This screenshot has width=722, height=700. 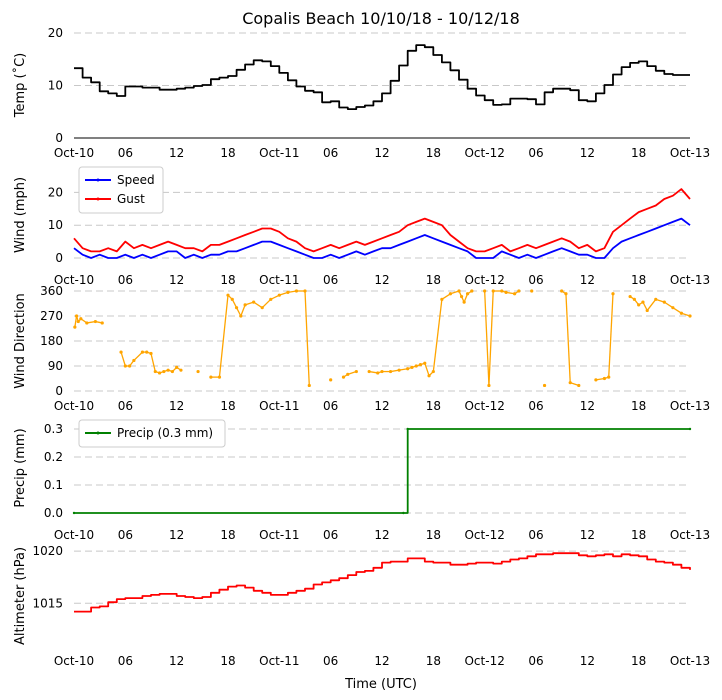 I want to click on legend-wind: Speed Gust, so click(x=121, y=190).